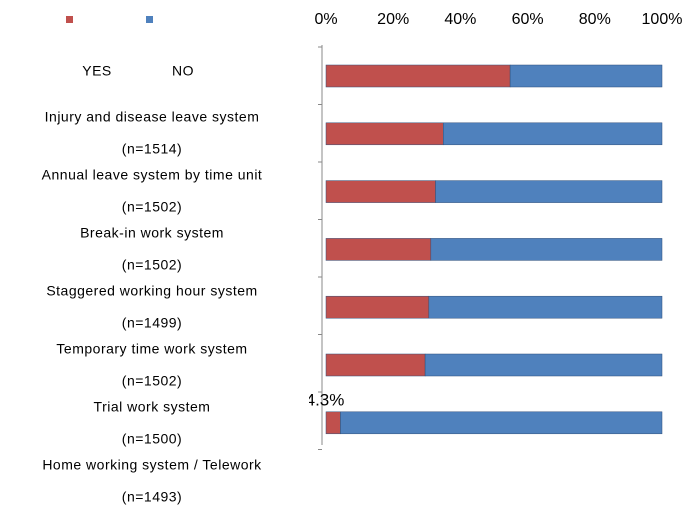 The width and height of the screenshot is (691, 508). Describe the element at coordinates (152, 175) in the screenshot. I see `category-label: Annual leave system by time unit` at that location.